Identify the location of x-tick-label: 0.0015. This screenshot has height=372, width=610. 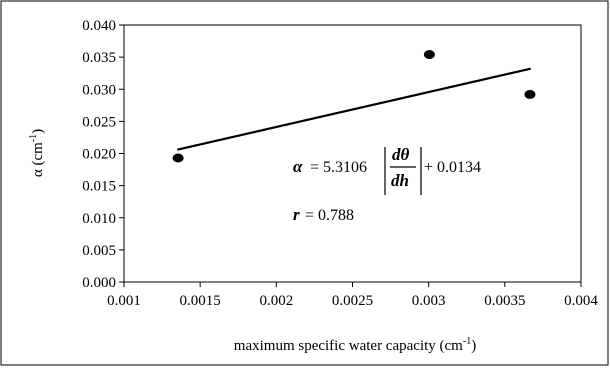
(200, 301).